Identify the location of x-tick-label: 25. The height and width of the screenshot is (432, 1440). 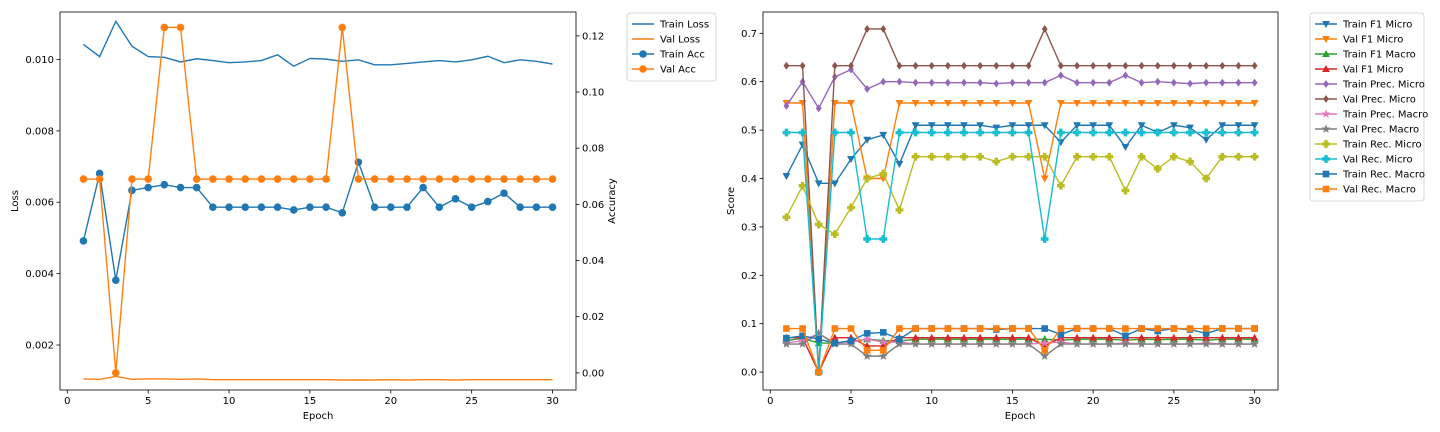
(1174, 401).